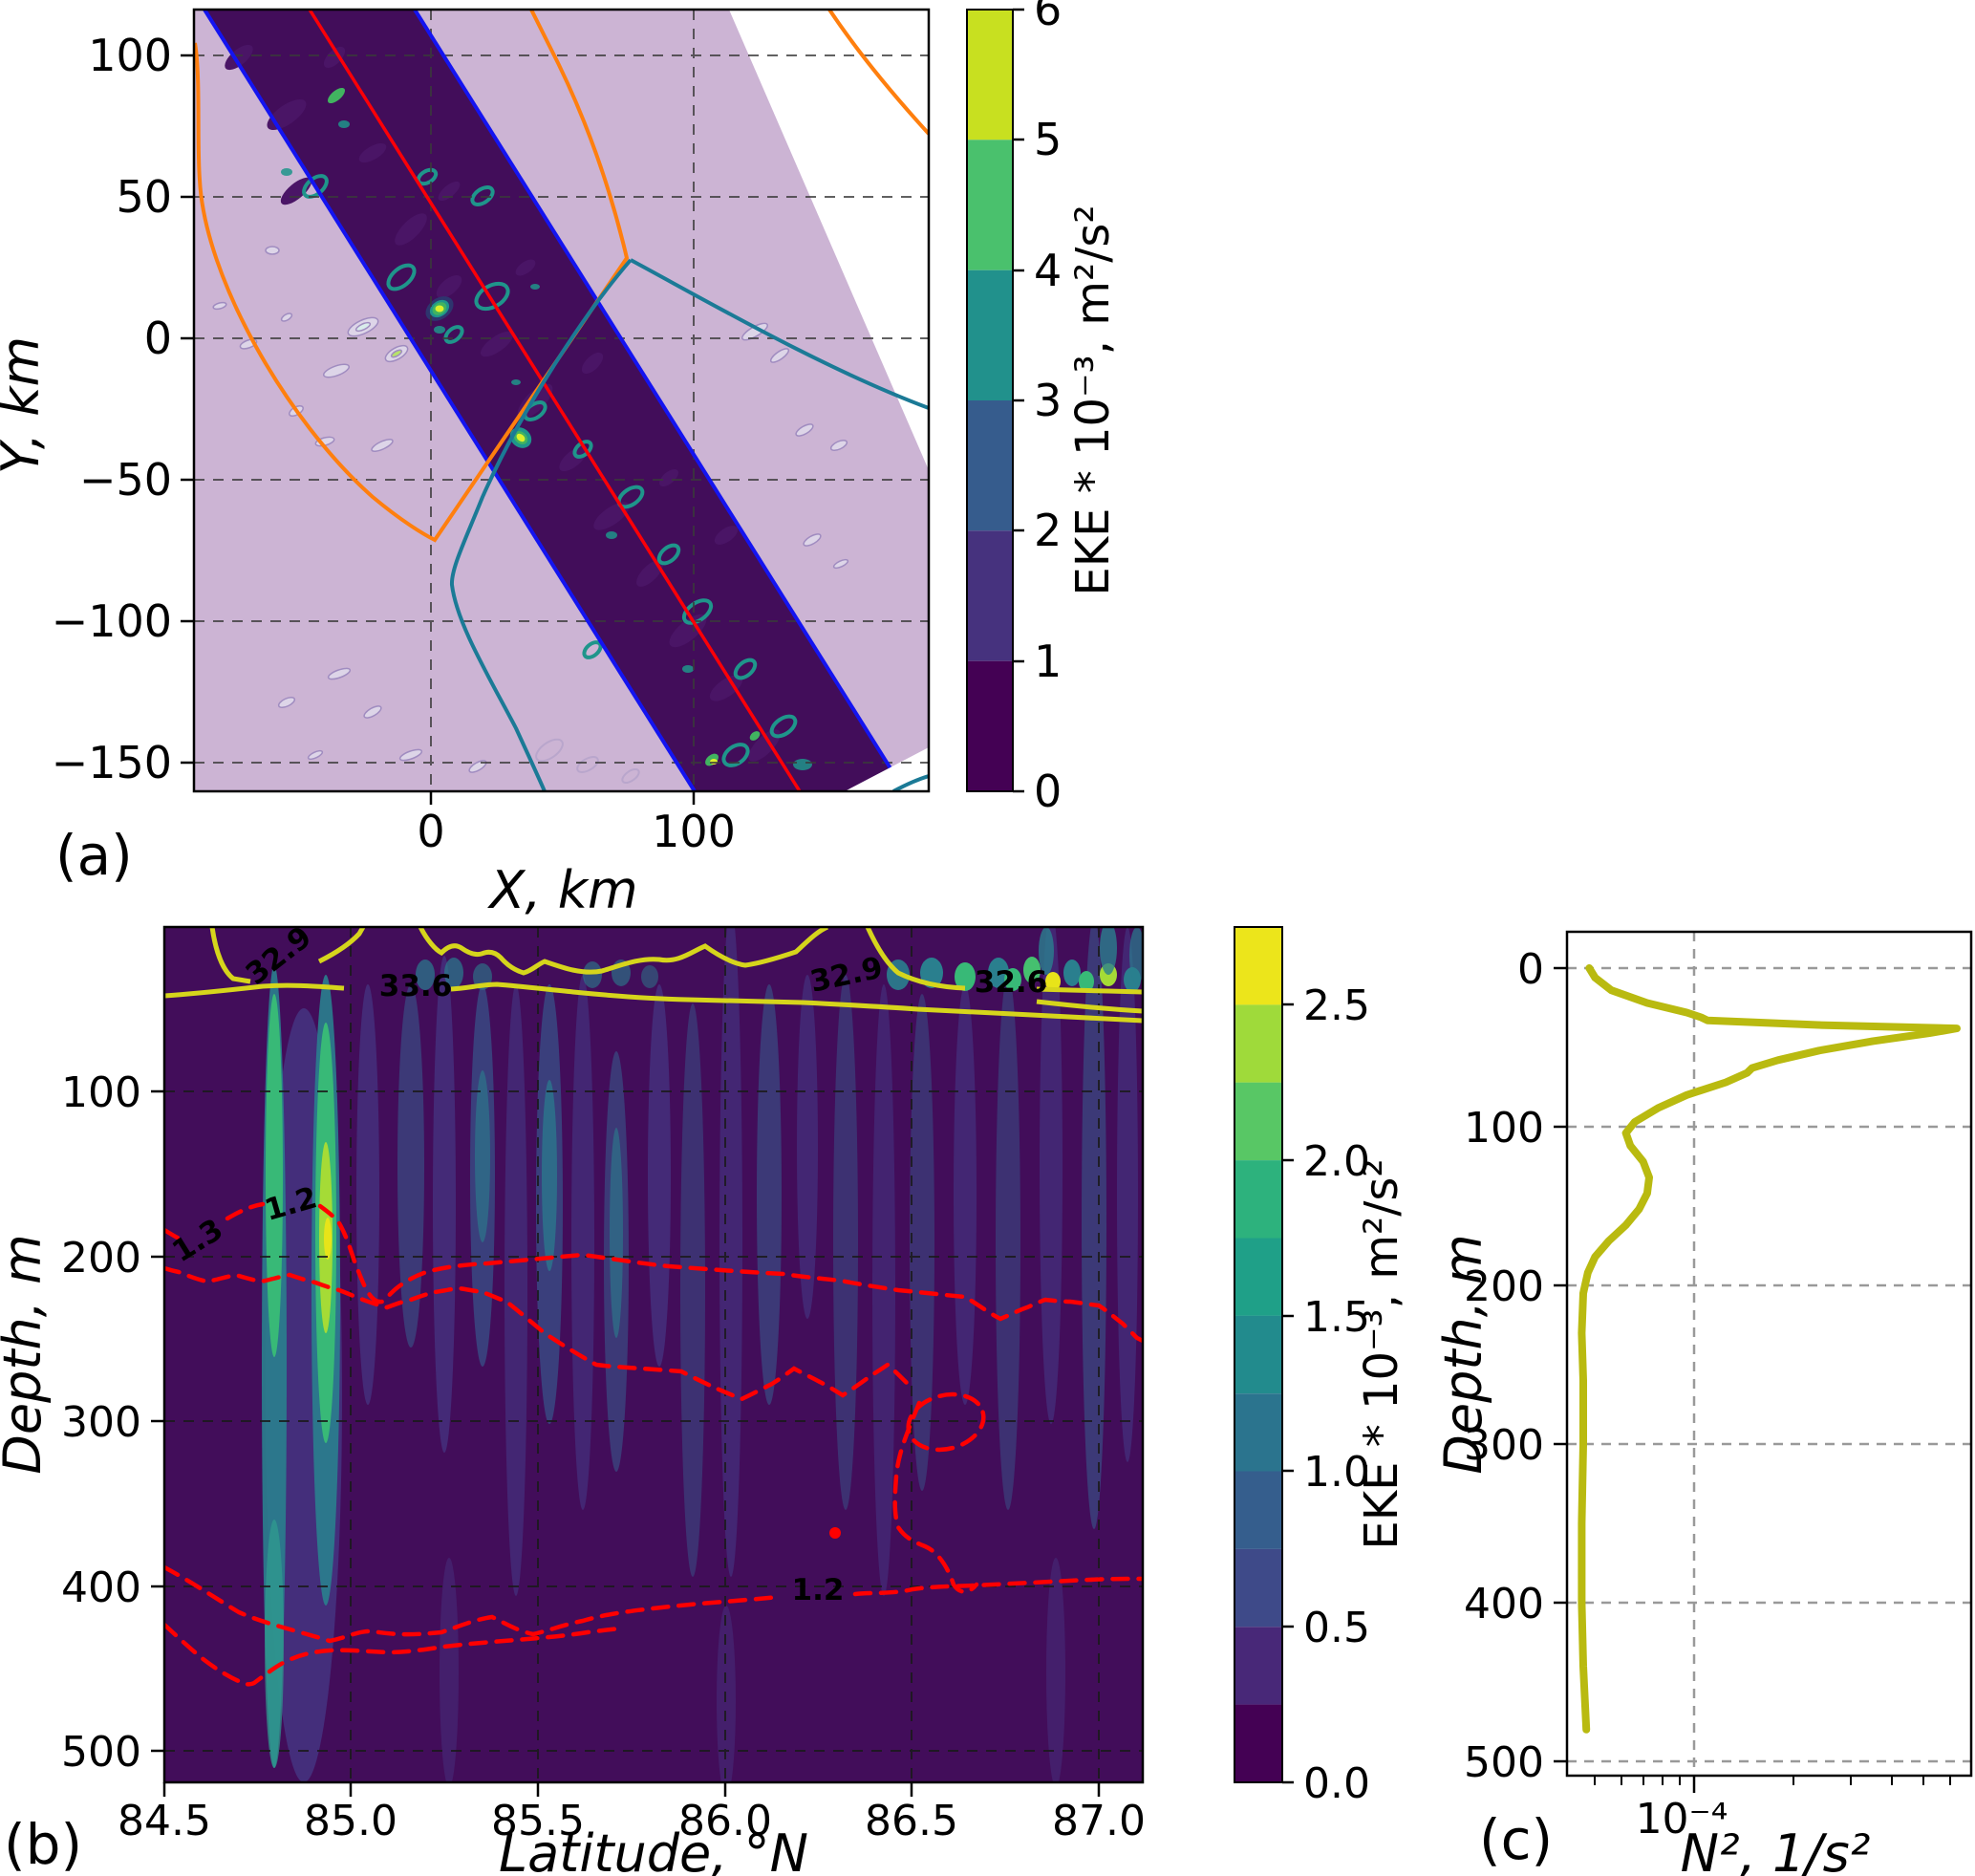  Describe the element at coordinates (1504, 1604) in the screenshot. I see `panel-c-ytick-400: 400` at that location.